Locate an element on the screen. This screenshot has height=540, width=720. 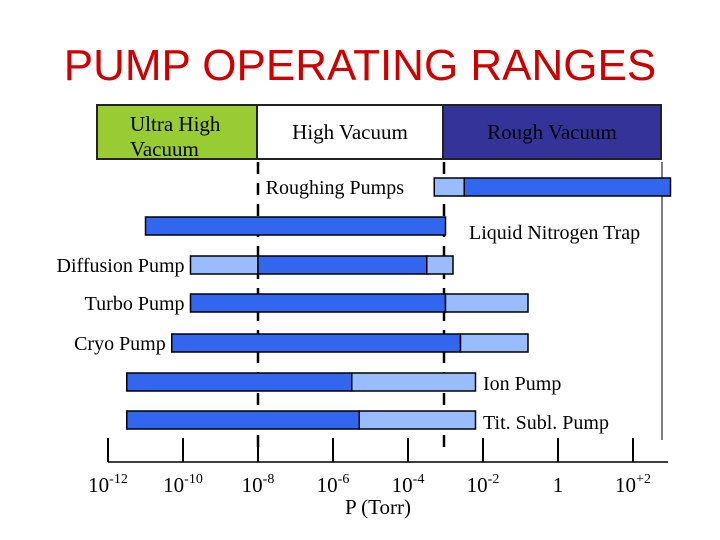
x-tick-label: 10⁻² is located at coordinates (483, 484).